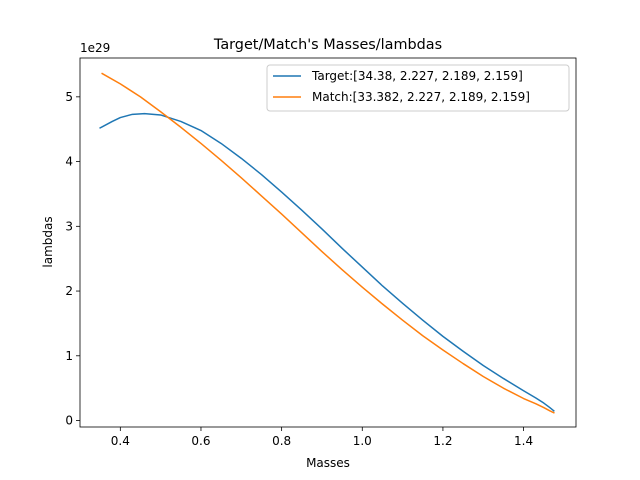 This screenshot has width=640, height=480. I want to click on x-tick-label: 0.8, so click(281, 441).